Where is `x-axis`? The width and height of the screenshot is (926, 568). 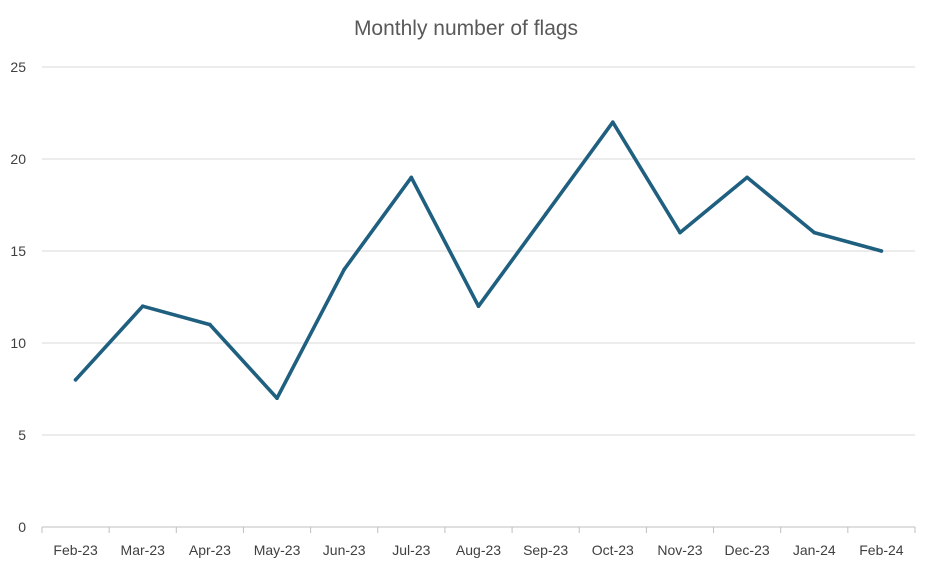 x-axis is located at coordinates (478, 529).